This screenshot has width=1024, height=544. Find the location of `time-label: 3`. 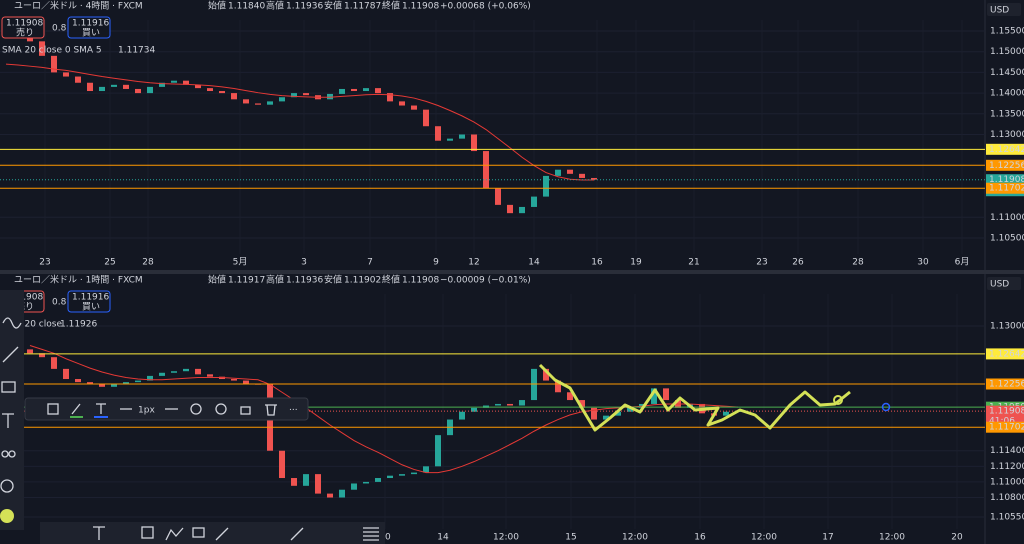

time-label: 3 is located at coordinates (304, 263).